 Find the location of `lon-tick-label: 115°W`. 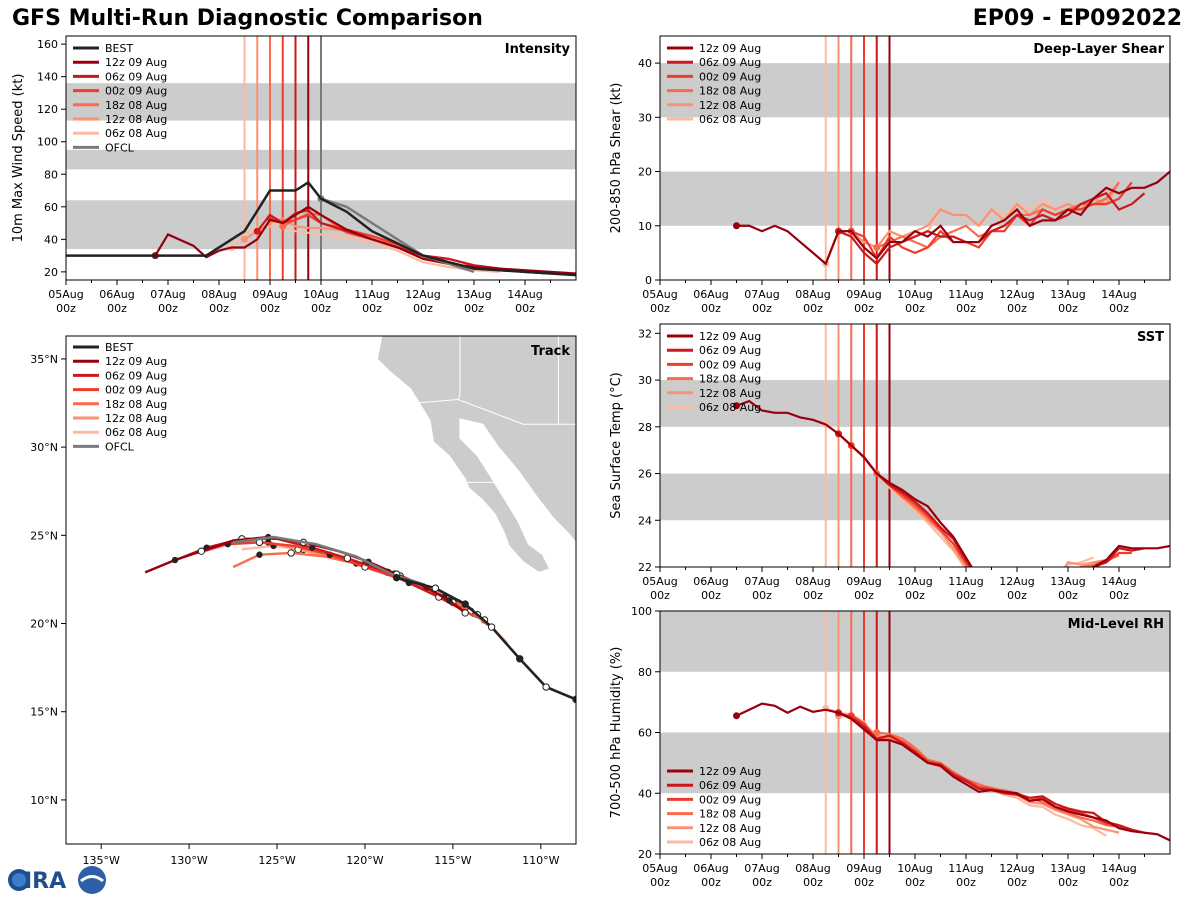

lon-tick-label: 115°W is located at coordinates (452, 860).